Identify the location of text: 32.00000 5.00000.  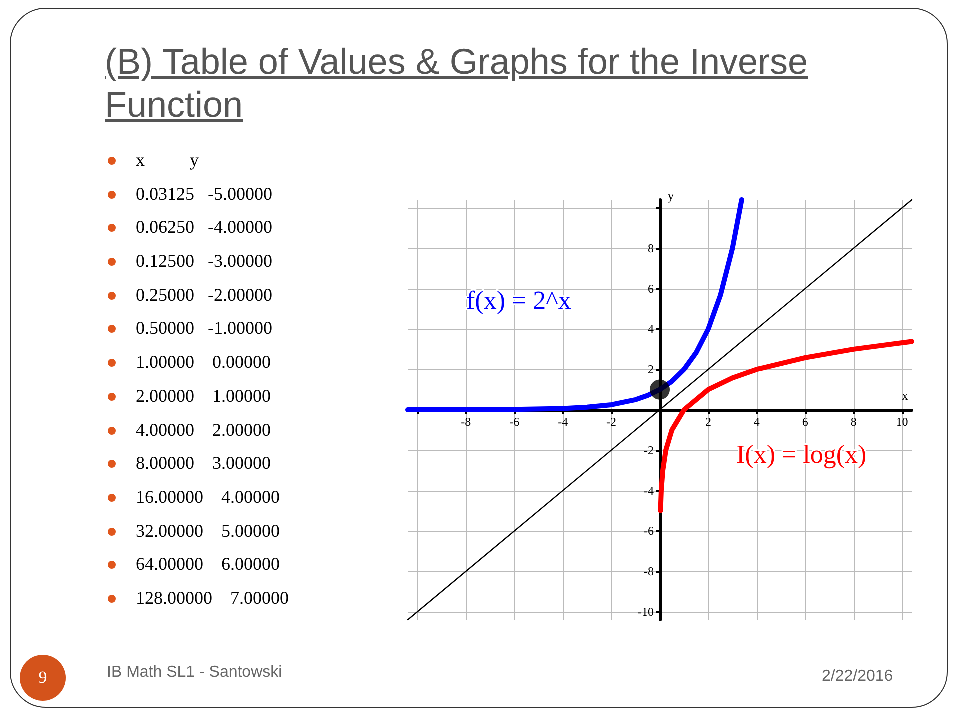
(198, 537).